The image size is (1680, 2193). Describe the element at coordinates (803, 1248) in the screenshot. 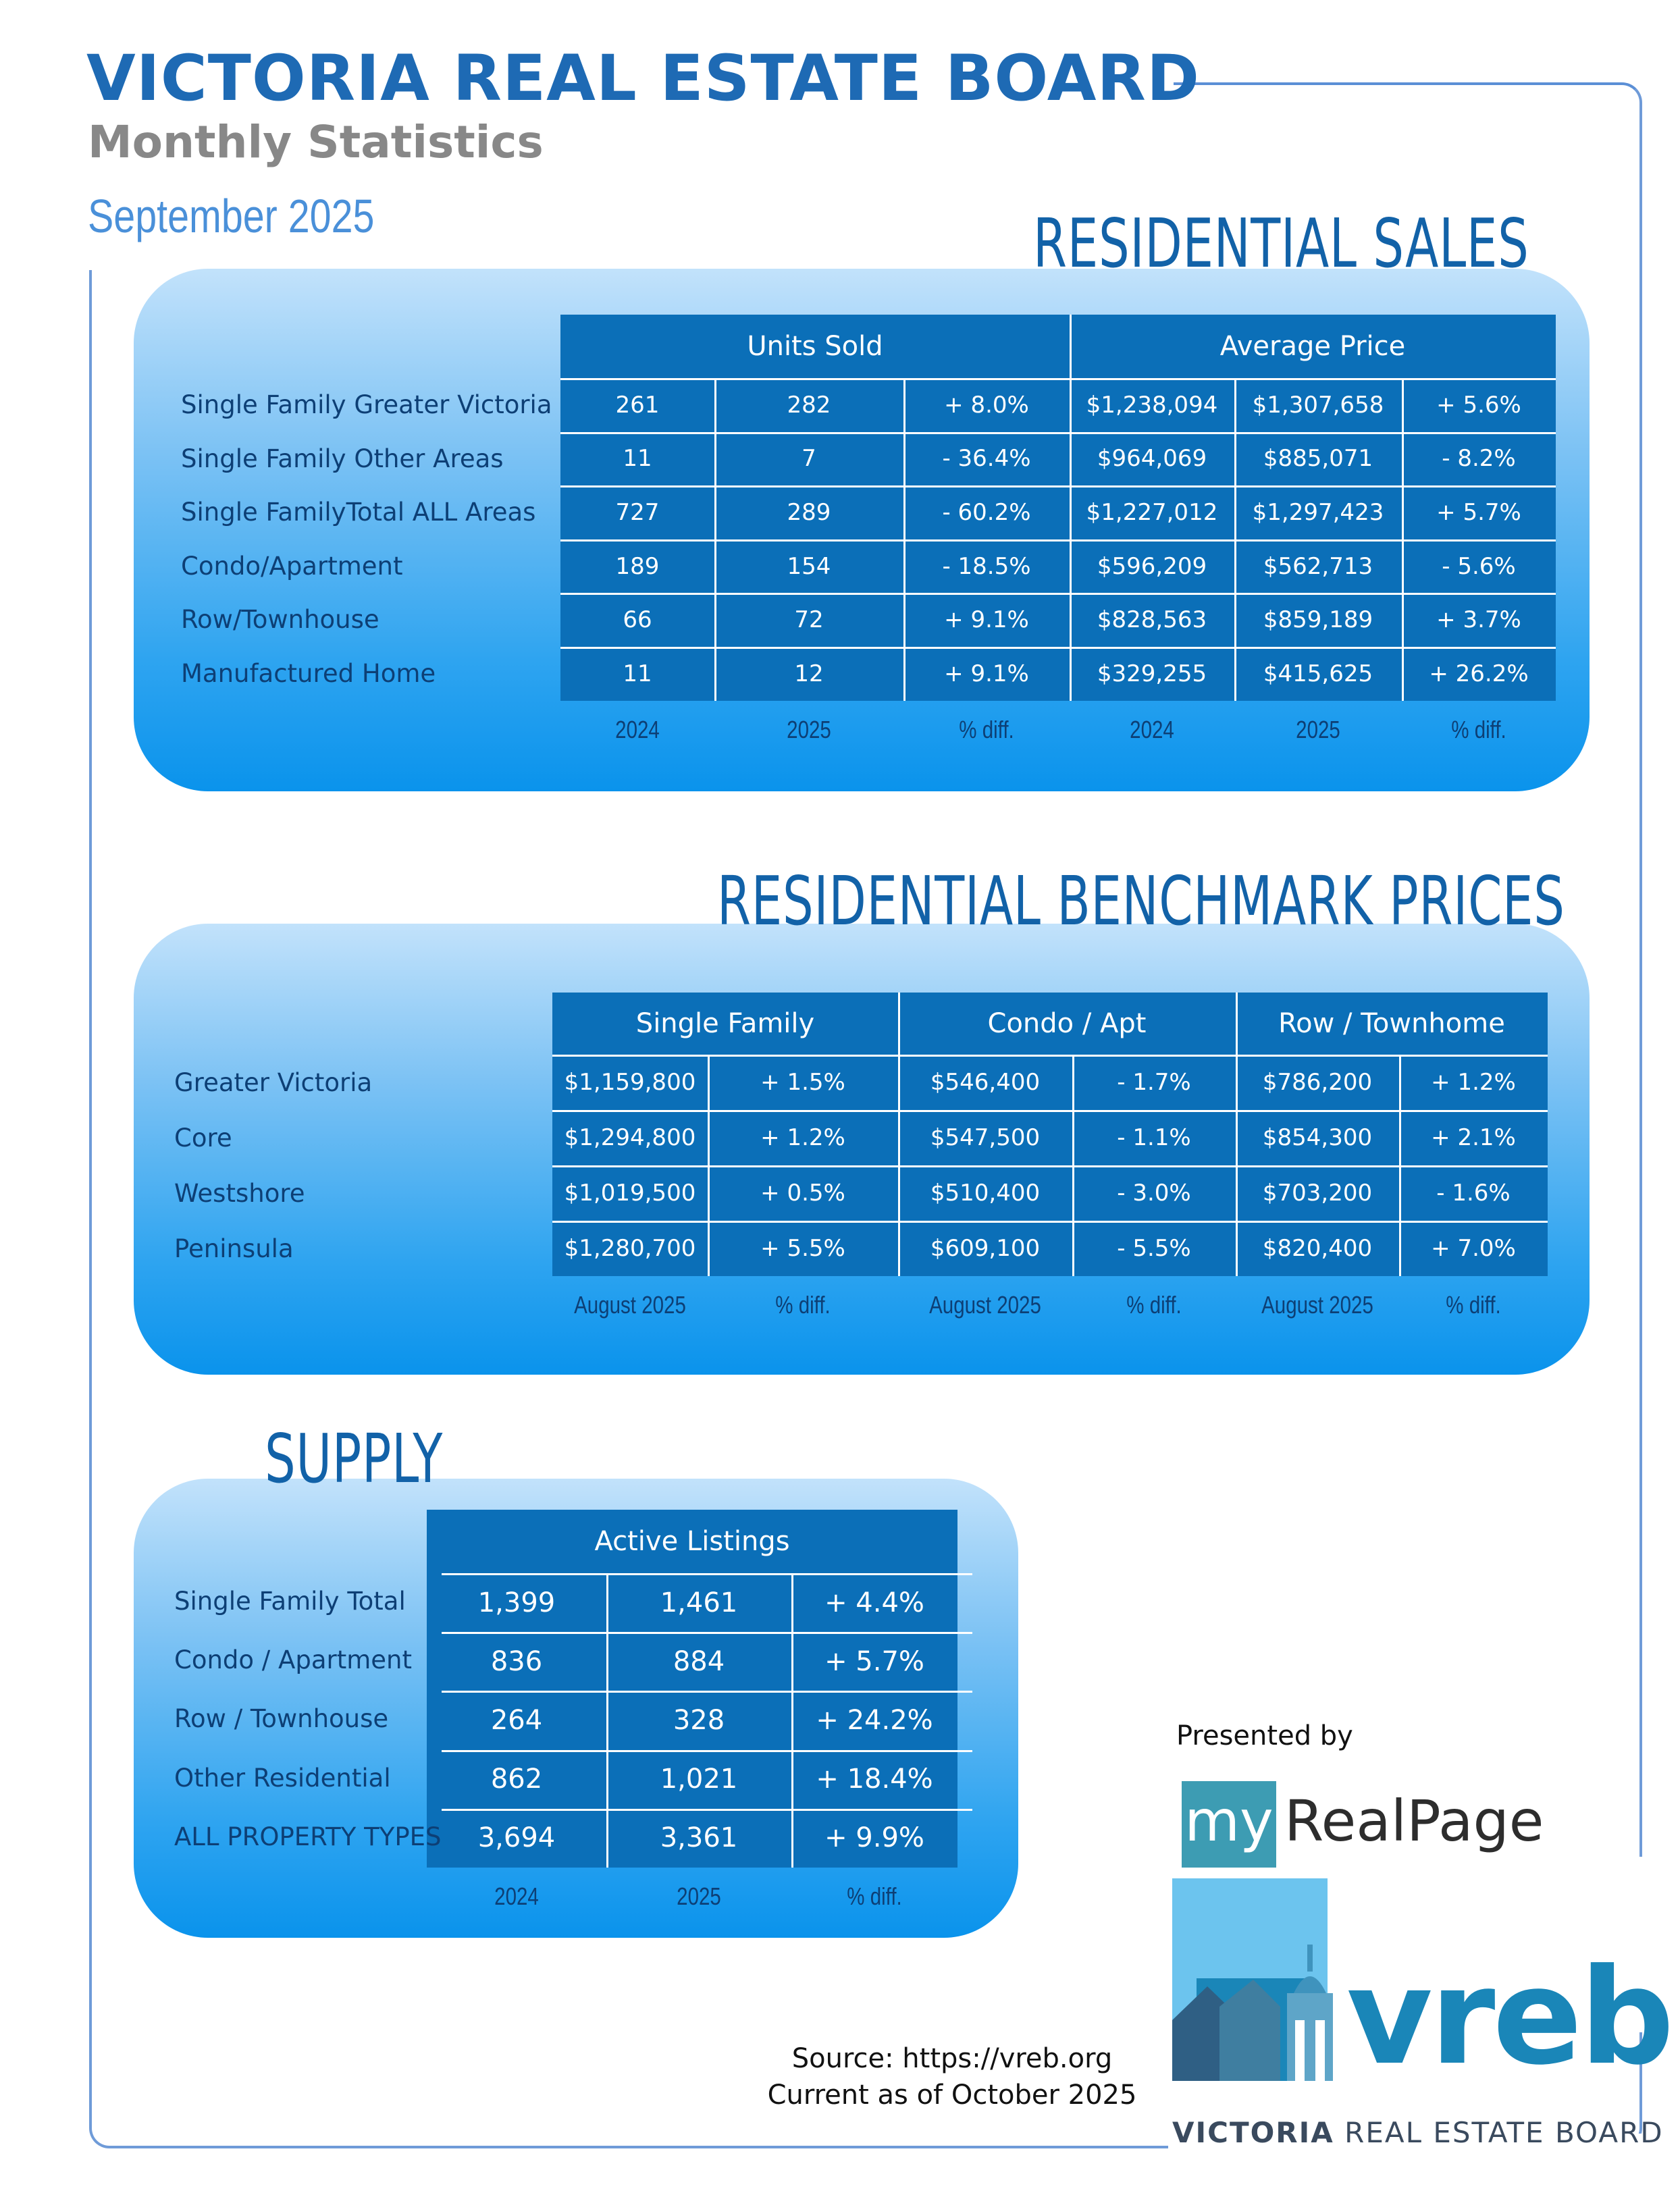

I see `benchmark-cell: + 5.5%` at that location.